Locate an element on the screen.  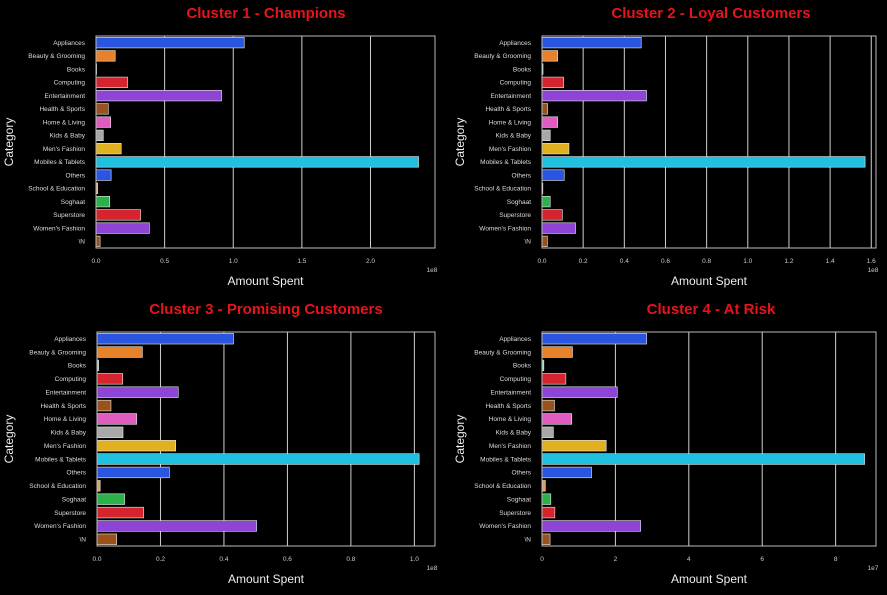
x-tick-label: 0.0 is located at coordinates (541, 261).